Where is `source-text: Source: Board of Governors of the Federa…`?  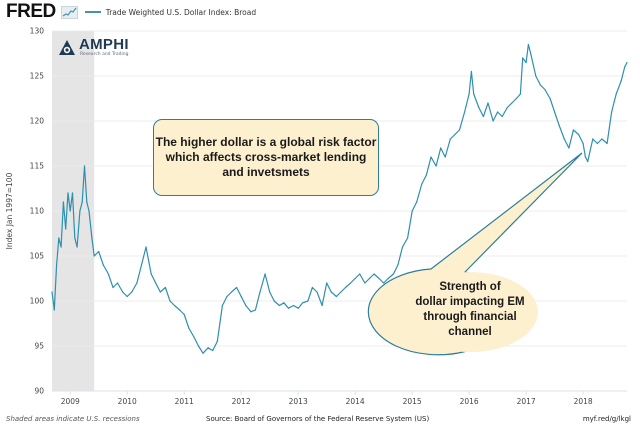
source-text: Source: Board of Governors of the Federa… is located at coordinates (318, 419).